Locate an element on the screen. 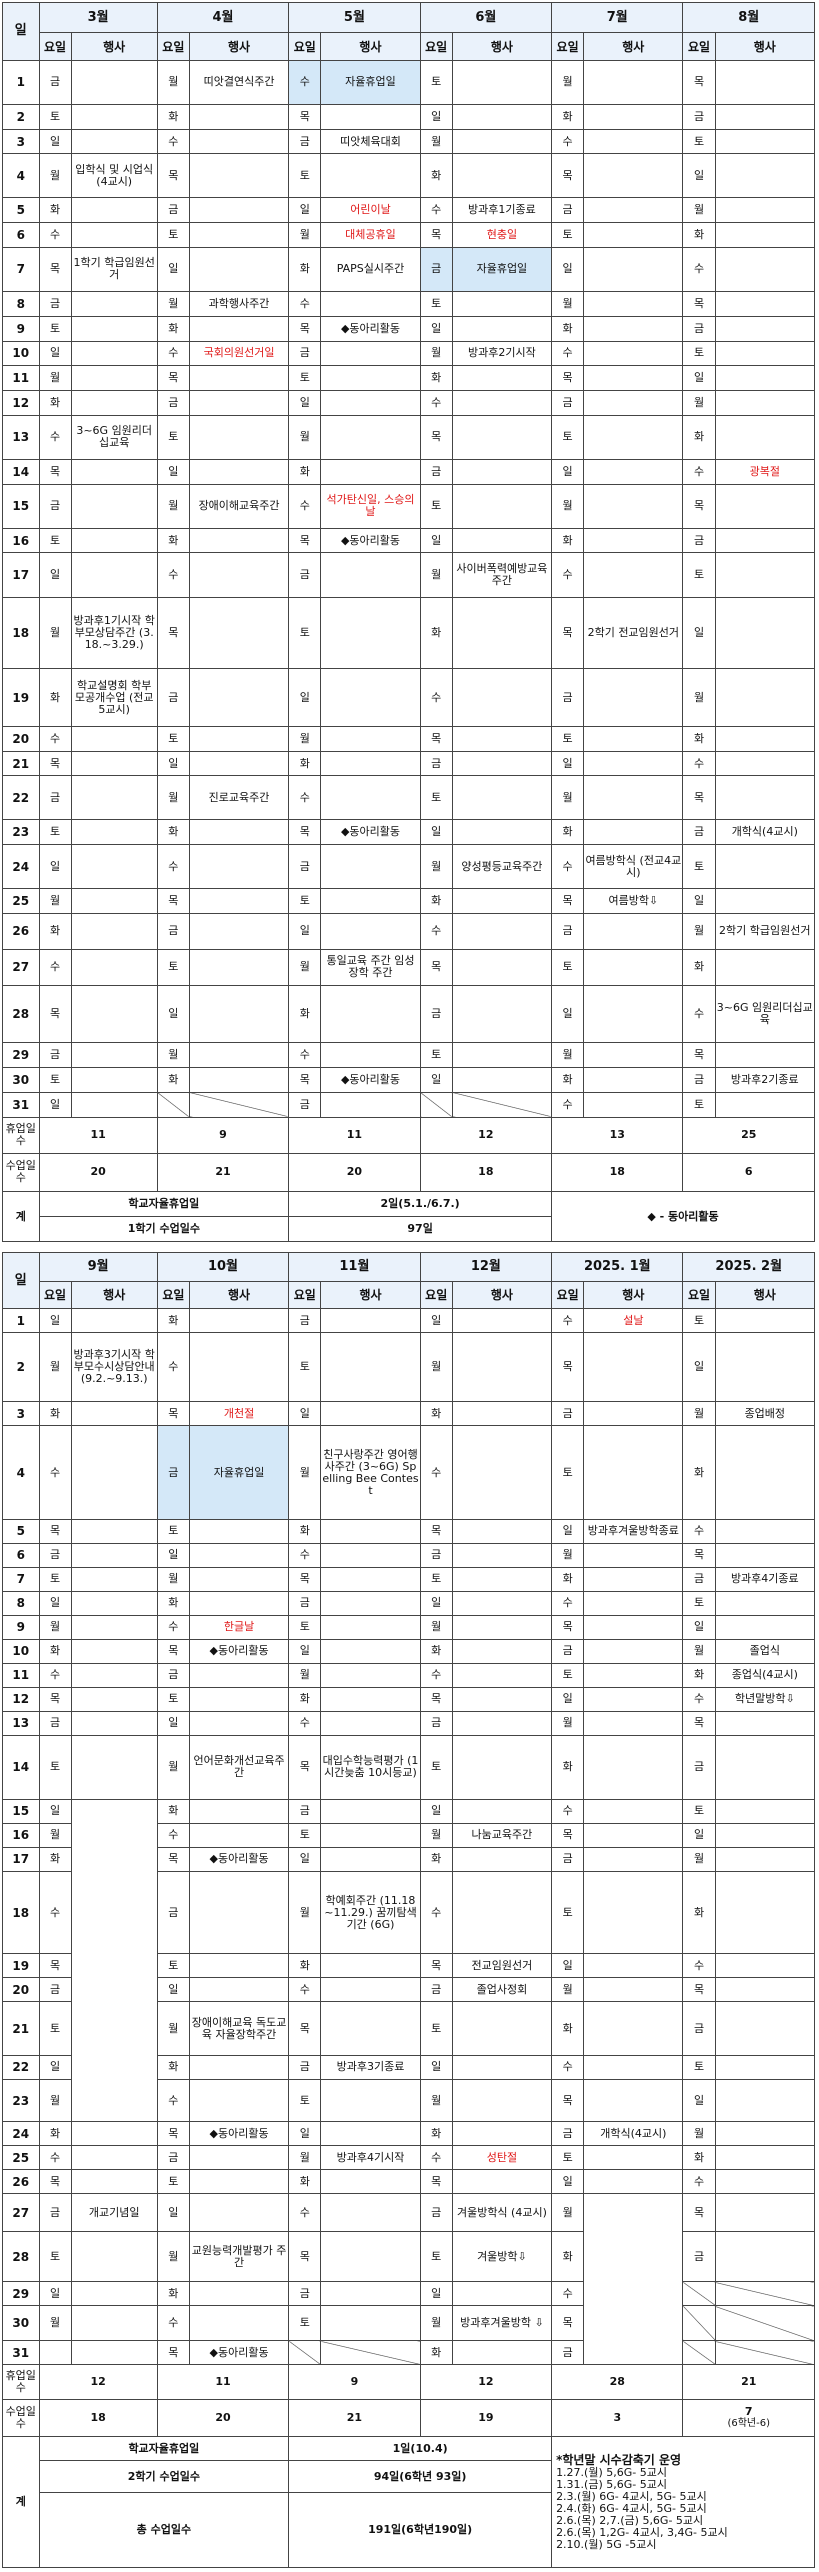 This screenshot has height=2572, width=819. summary-row: 총 수업일수 191일(6학년190일) is located at coordinates (409, 2530).